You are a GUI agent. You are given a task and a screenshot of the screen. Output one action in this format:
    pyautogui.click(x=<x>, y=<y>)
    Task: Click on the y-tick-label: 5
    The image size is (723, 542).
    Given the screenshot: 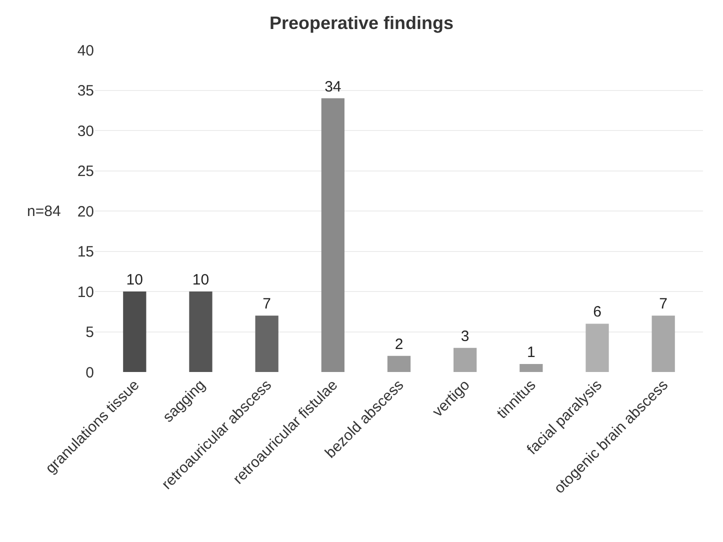 What is the action you would take?
    pyautogui.click(x=90, y=332)
    